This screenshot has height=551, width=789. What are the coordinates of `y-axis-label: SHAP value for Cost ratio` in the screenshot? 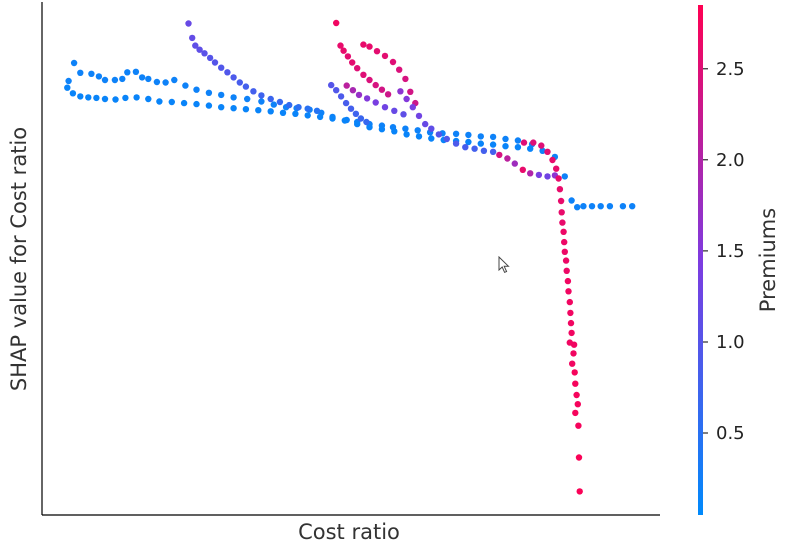 It's located at (19, 259).